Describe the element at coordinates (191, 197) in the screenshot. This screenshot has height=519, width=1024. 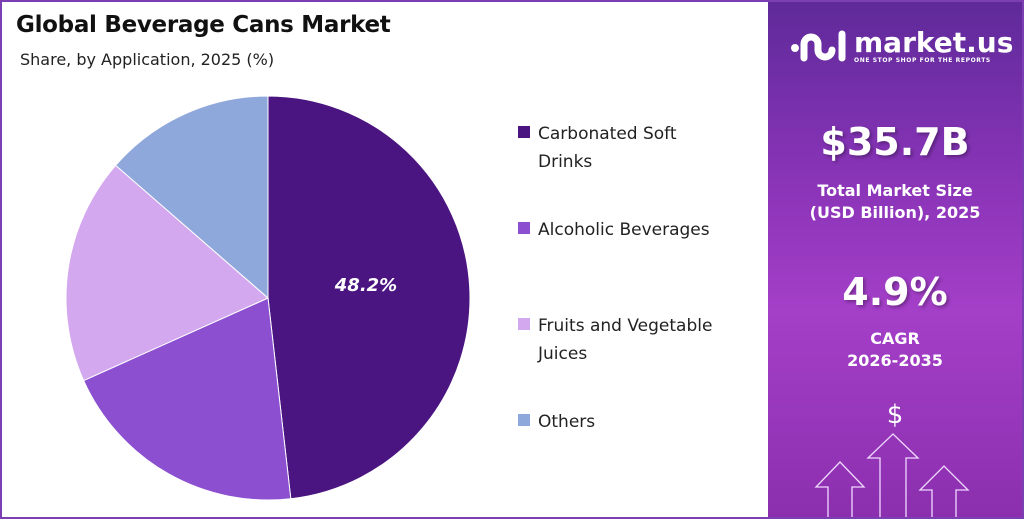
I see `pie-slice-others` at that location.